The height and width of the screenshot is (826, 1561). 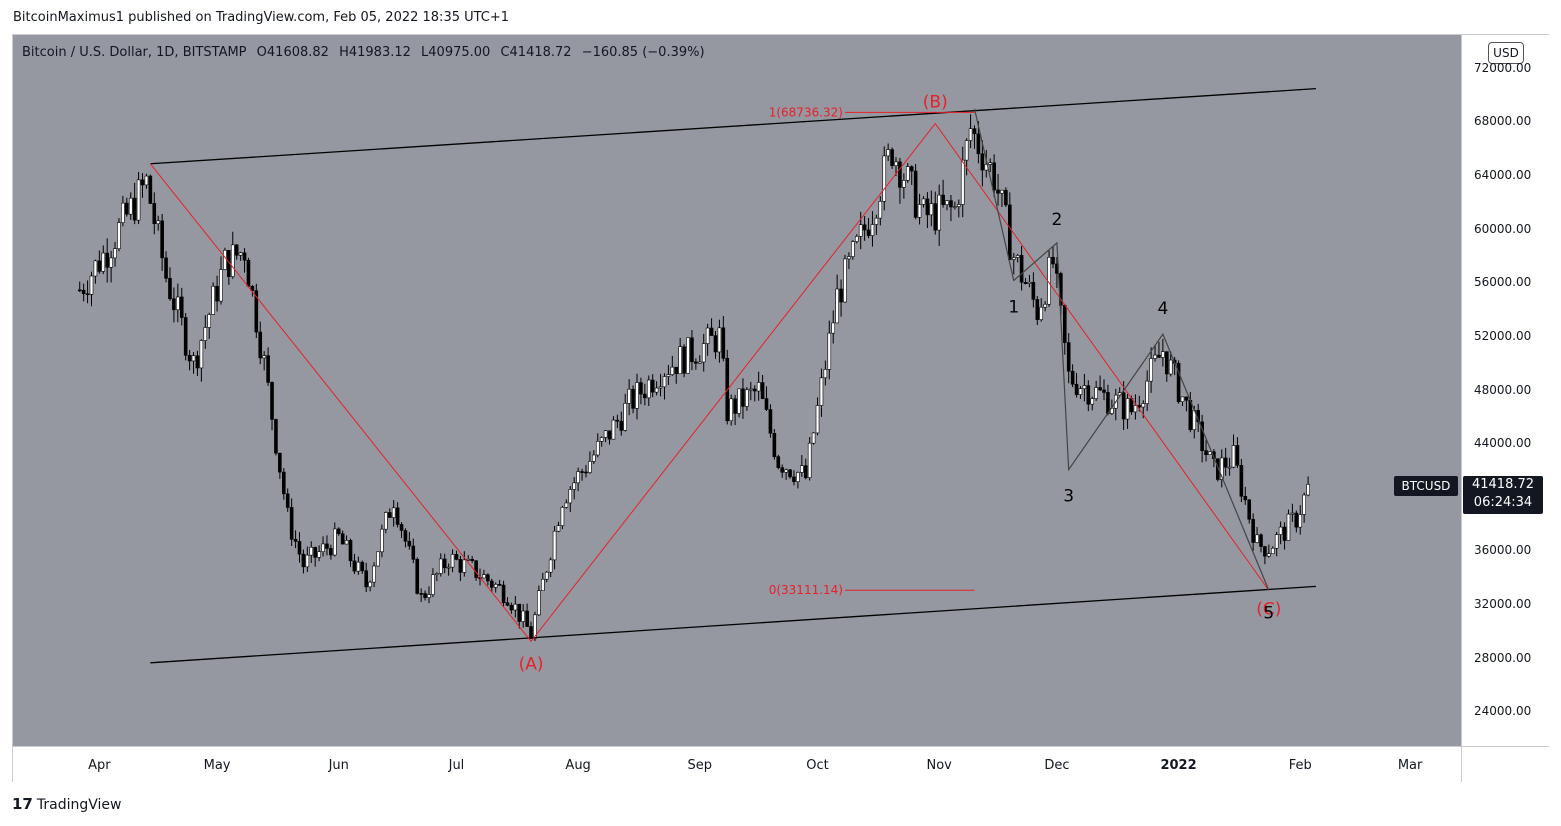 I want to click on last-price-badge: 41418.72 06:24:34, so click(x=1503, y=495).